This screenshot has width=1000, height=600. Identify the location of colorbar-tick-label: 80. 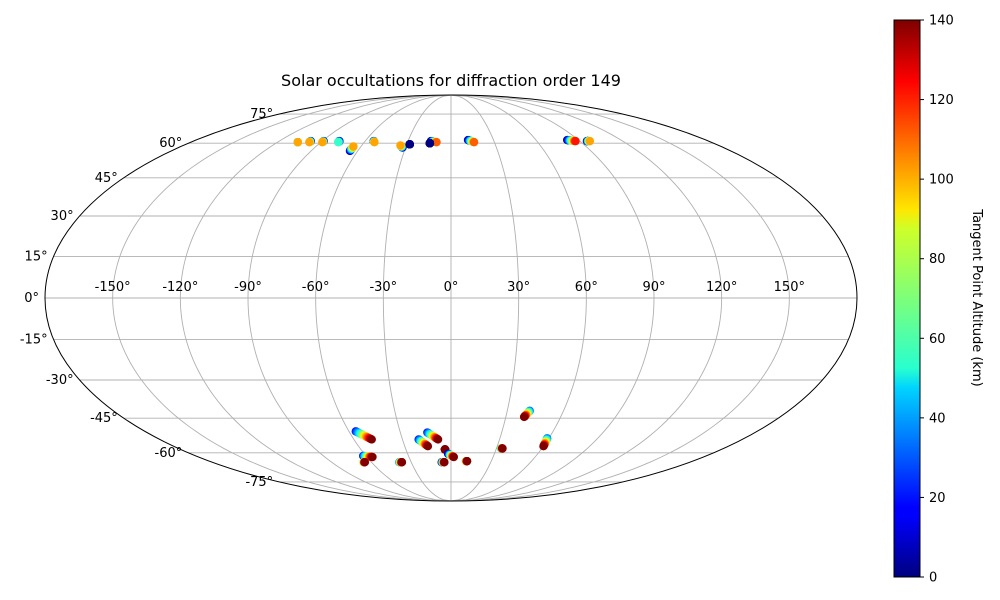
(937, 259).